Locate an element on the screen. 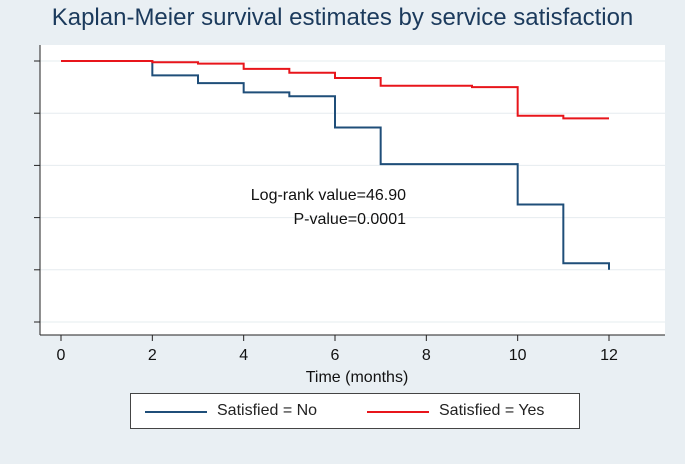 The height and width of the screenshot is (464, 685). x-tick-label-2: 4 is located at coordinates (243, 355).